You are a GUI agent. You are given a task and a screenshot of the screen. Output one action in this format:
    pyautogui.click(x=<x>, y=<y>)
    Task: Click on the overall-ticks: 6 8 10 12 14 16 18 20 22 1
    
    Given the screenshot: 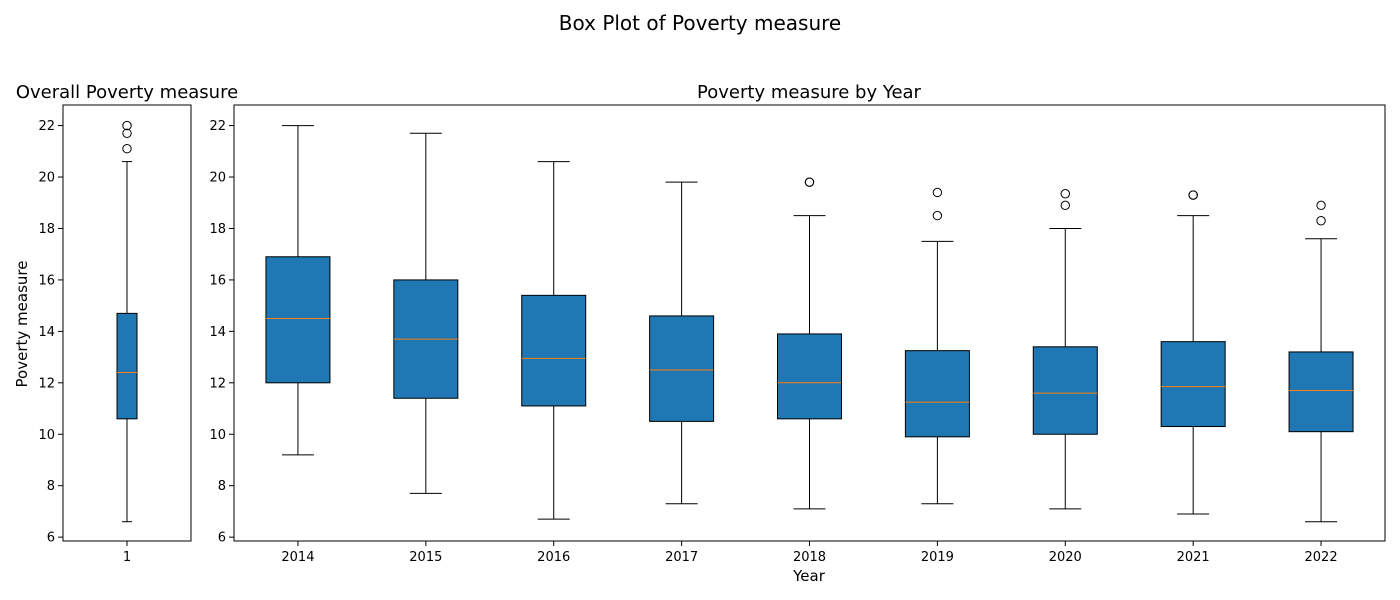 What is the action you would take?
    pyautogui.click(x=84, y=342)
    